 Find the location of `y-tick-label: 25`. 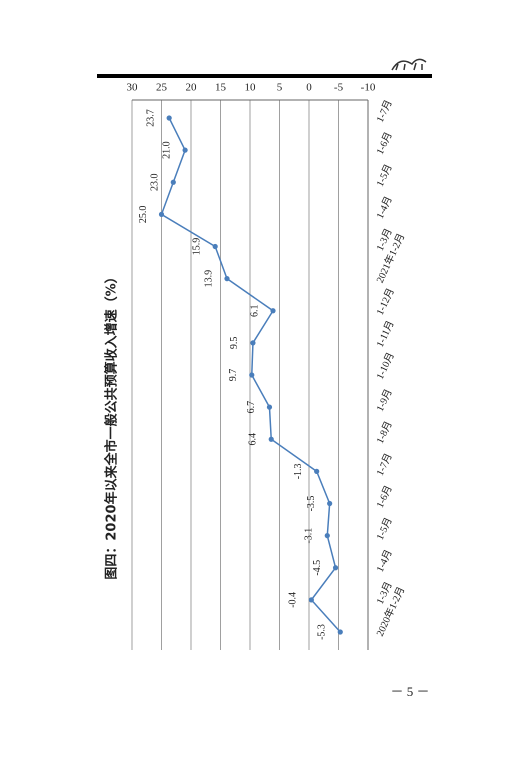

y-tick-label: 25 is located at coordinates (162, 88).